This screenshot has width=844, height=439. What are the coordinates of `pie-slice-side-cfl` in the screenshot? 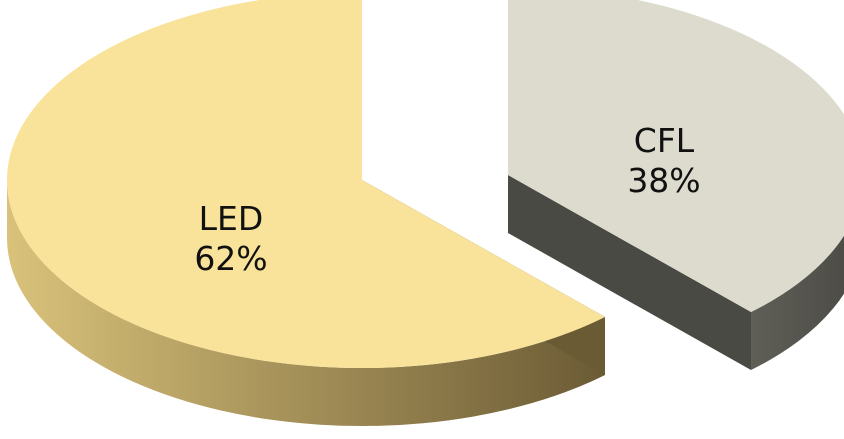 It's located at (797, 303).